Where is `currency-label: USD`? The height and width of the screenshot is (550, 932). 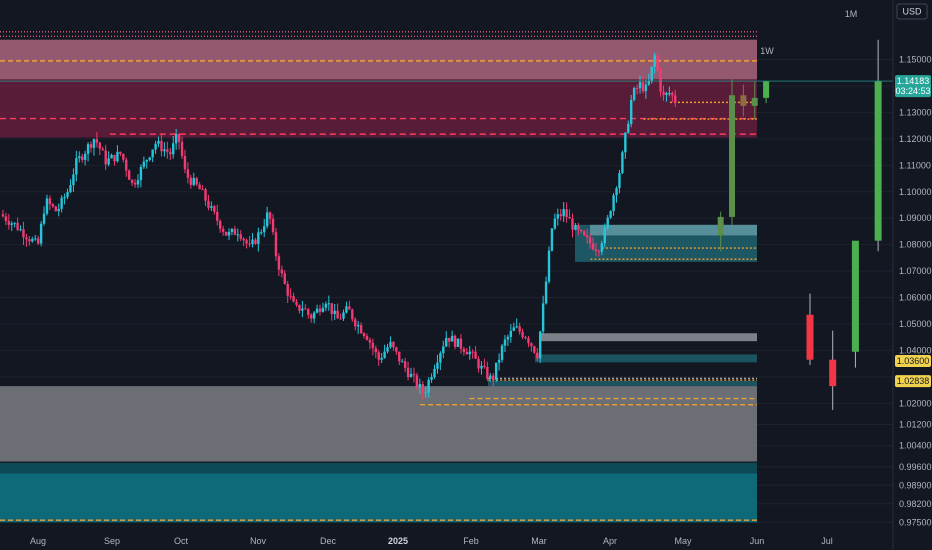
currency-label: USD is located at coordinates (912, 12).